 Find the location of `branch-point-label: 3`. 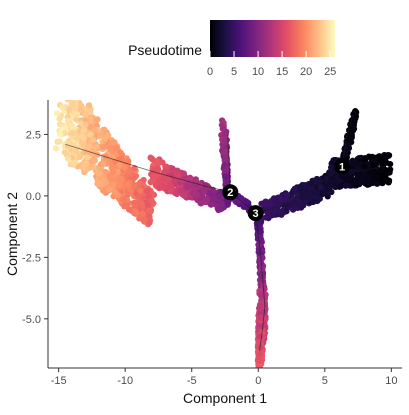

branch-point-label: 3 is located at coordinates (256, 214).